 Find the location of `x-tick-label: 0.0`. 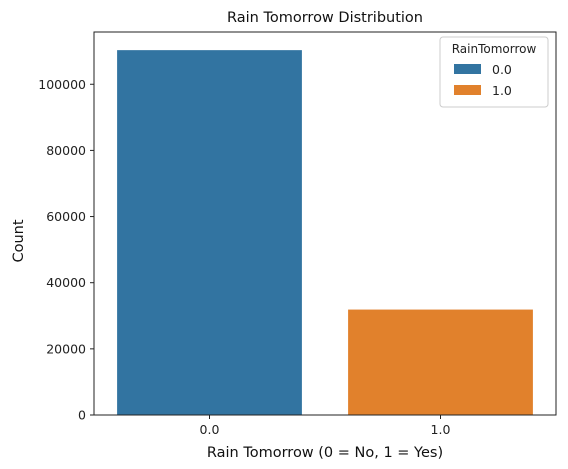

x-tick-label: 0.0 is located at coordinates (210, 429).